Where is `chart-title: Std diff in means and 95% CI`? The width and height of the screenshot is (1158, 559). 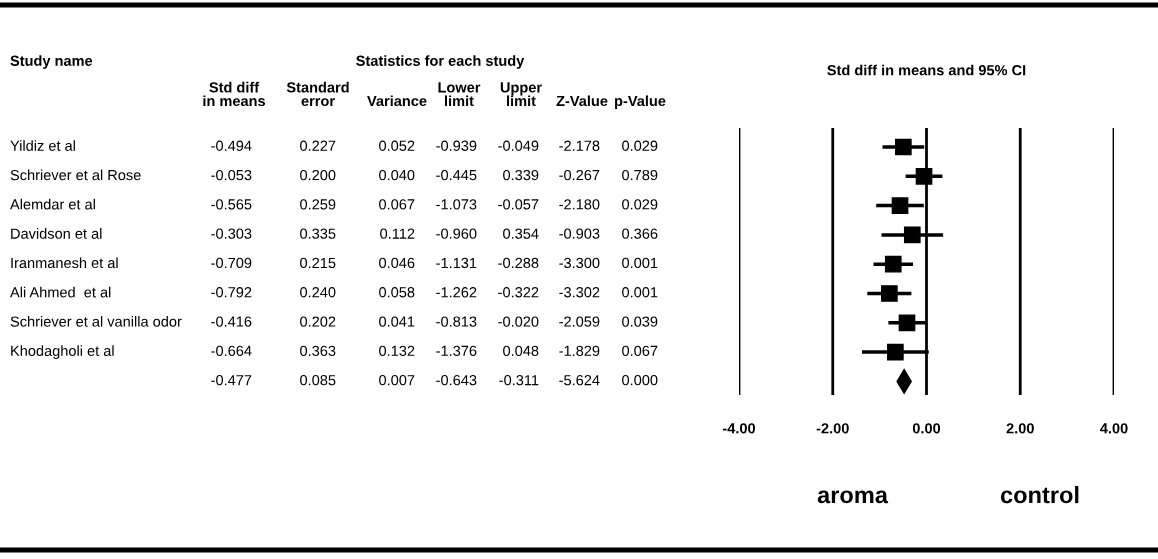 chart-title: Std diff in means and 95% CI is located at coordinates (926, 70).